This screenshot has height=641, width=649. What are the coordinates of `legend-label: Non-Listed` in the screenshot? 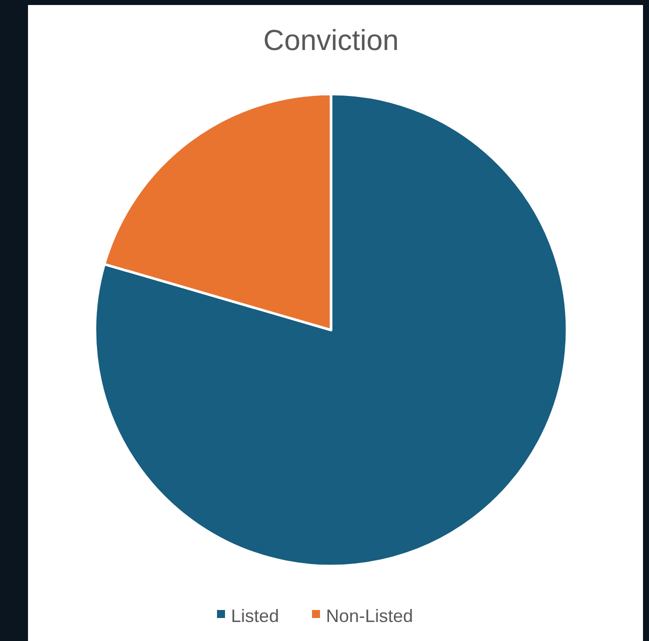 It's located at (370, 616).